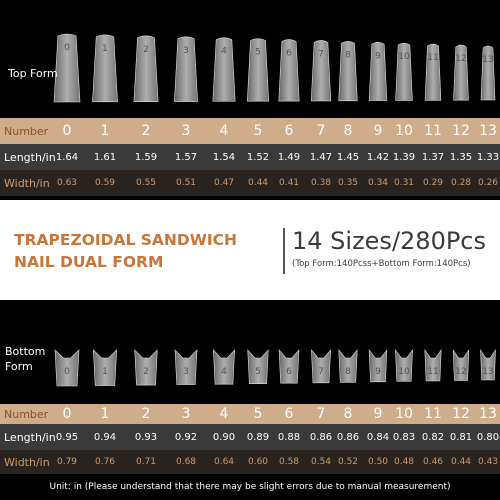  Describe the element at coordinates (284, 251) in the screenshot. I see `divider` at that location.